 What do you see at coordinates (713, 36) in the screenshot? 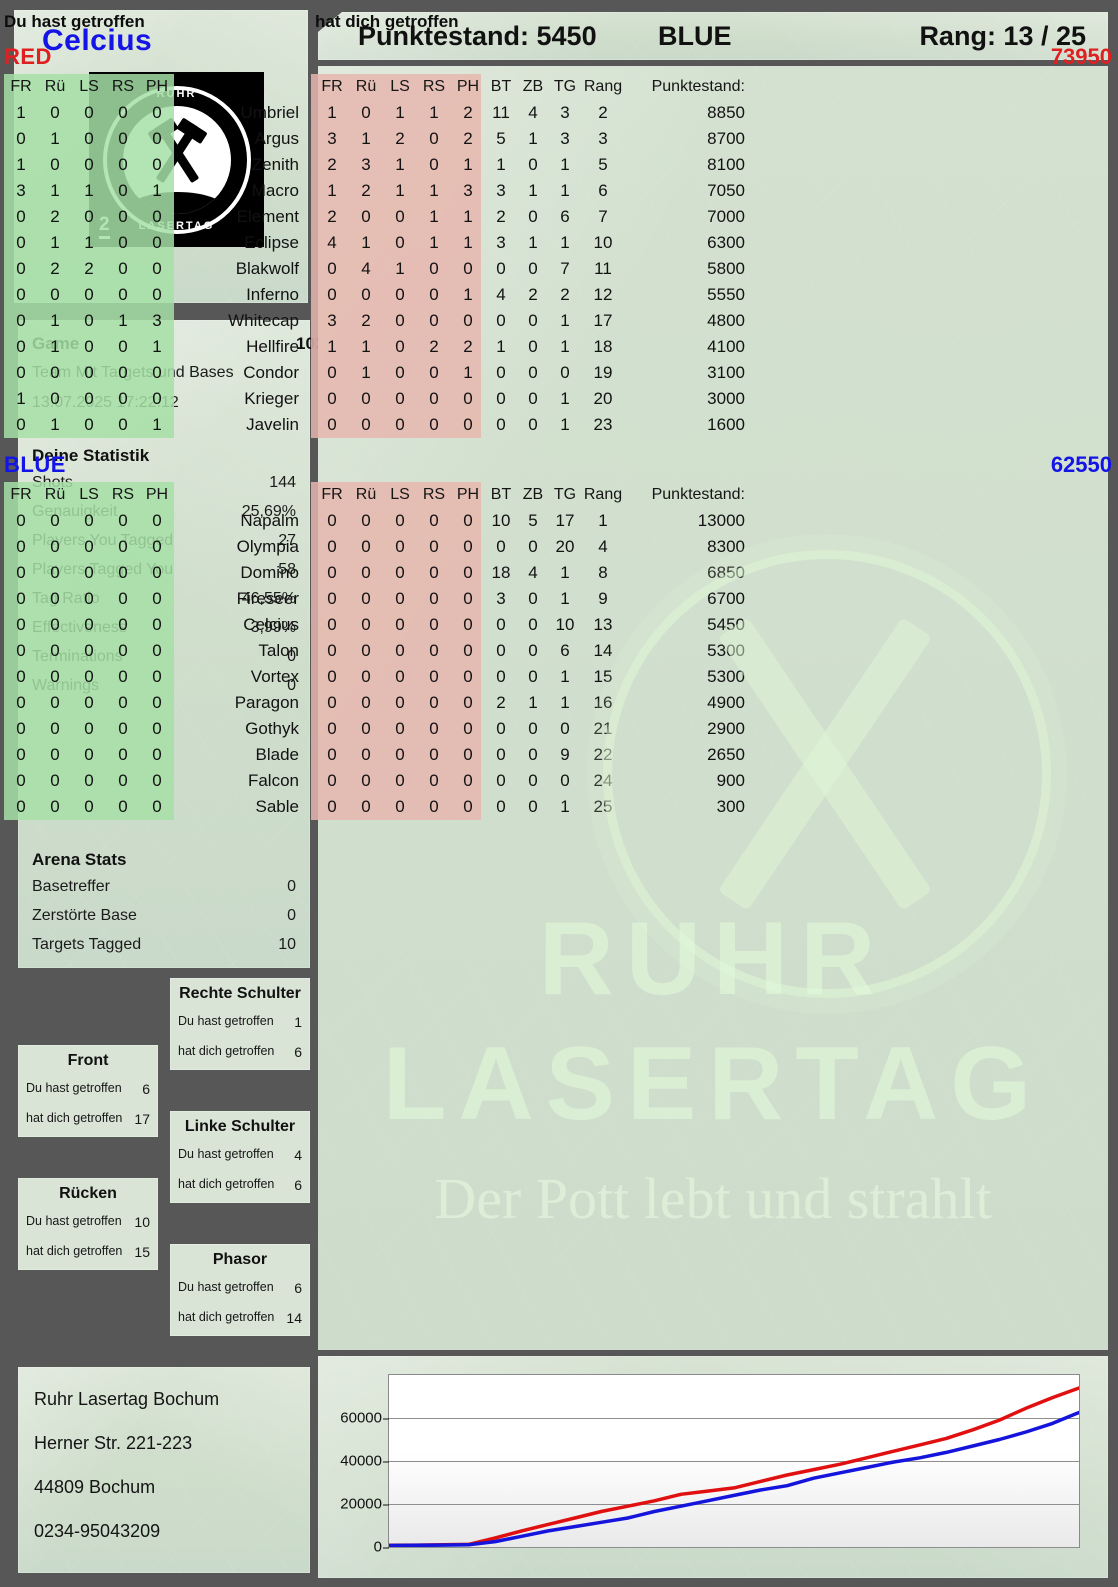
I see `score-header: Punktestand: 5450 BLUE Rang: 13 / 25` at bounding box center [713, 36].